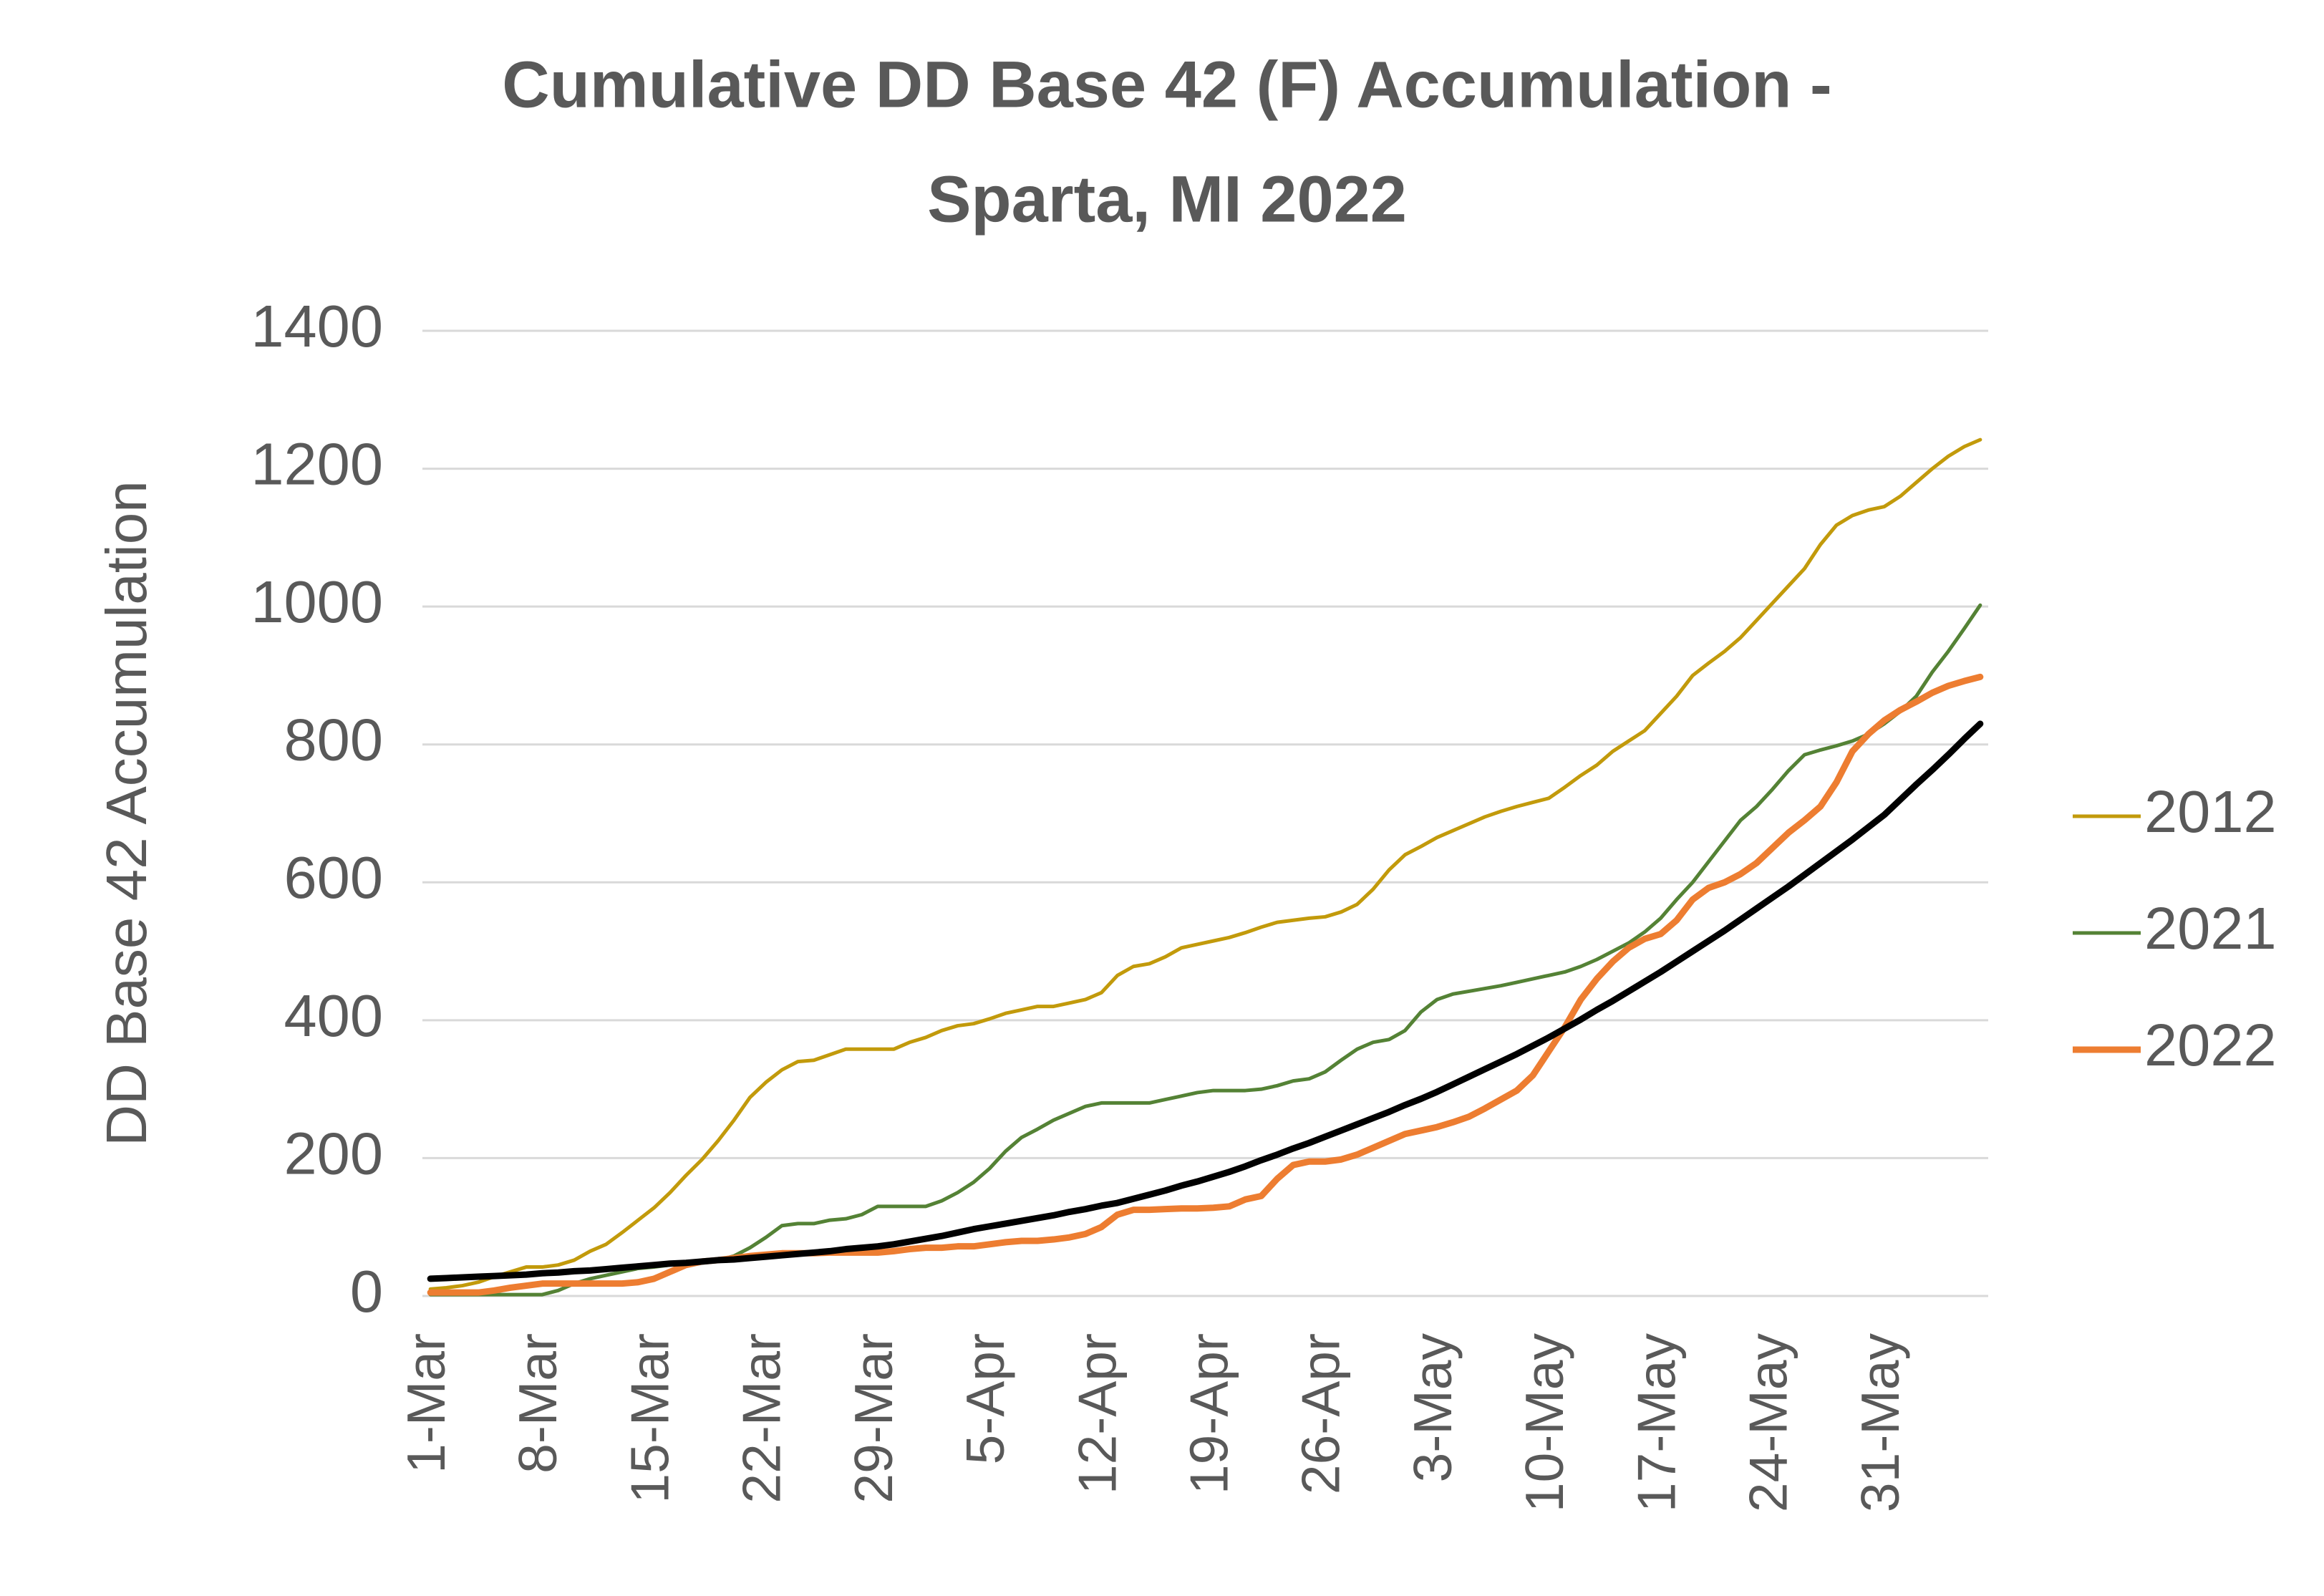 The width and height of the screenshot is (2324, 1596). Describe the element at coordinates (1208, 1413) in the screenshot. I see `x-tick-label: 19-Apr` at that location.